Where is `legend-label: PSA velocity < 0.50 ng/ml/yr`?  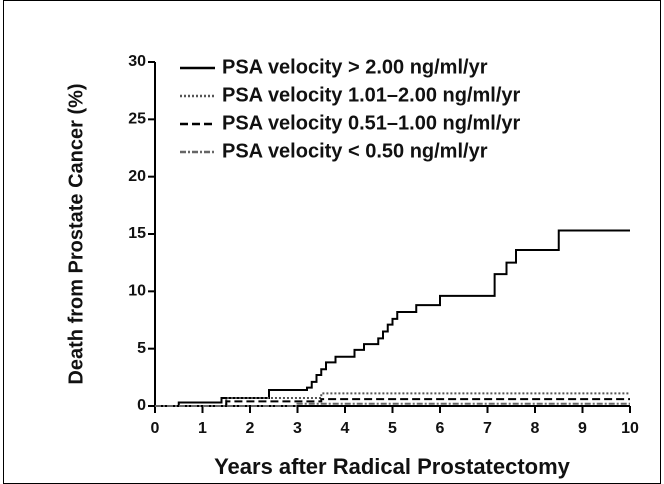 legend-label: PSA velocity < 0.50 ng/ml/yr is located at coordinates (355, 151).